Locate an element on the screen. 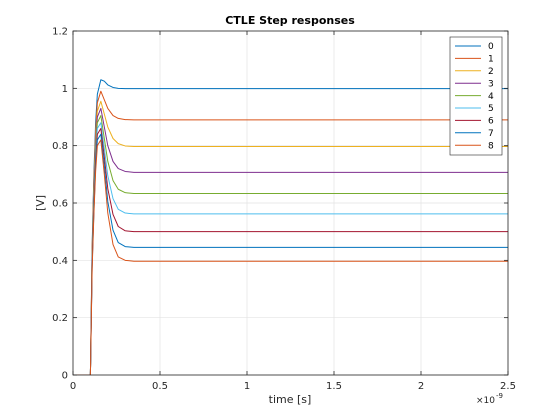 The width and height of the screenshot is (560, 420). legend-item-3: 3 is located at coordinates (474, 84).